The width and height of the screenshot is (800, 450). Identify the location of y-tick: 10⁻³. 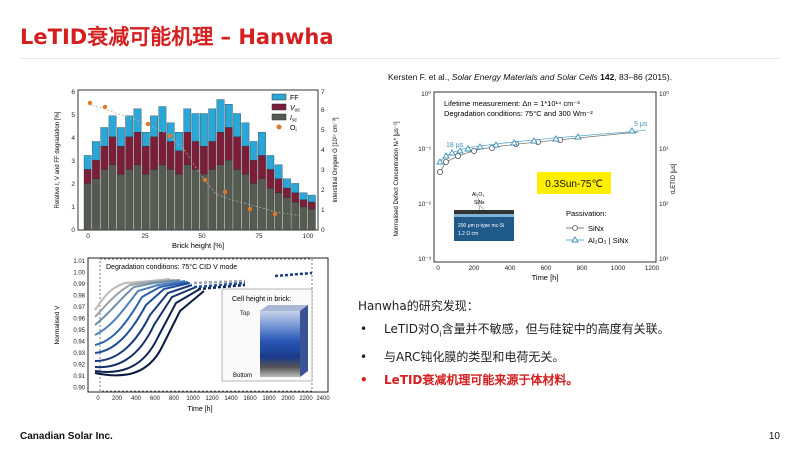
(425, 259).